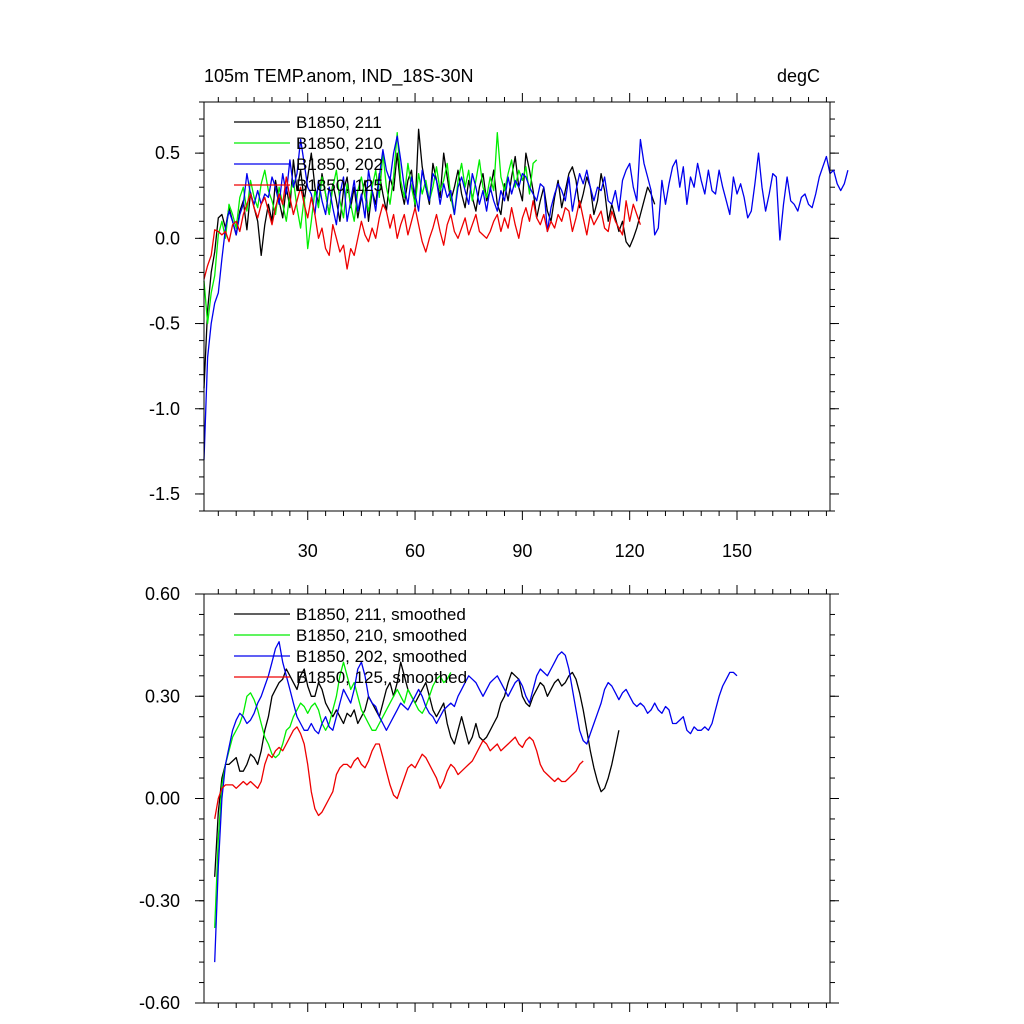 Image resolution: width=1024 pixels, height=1024 pixels. I want to click on legend-label: B1850, 202, smoothed, so click(381, 656).